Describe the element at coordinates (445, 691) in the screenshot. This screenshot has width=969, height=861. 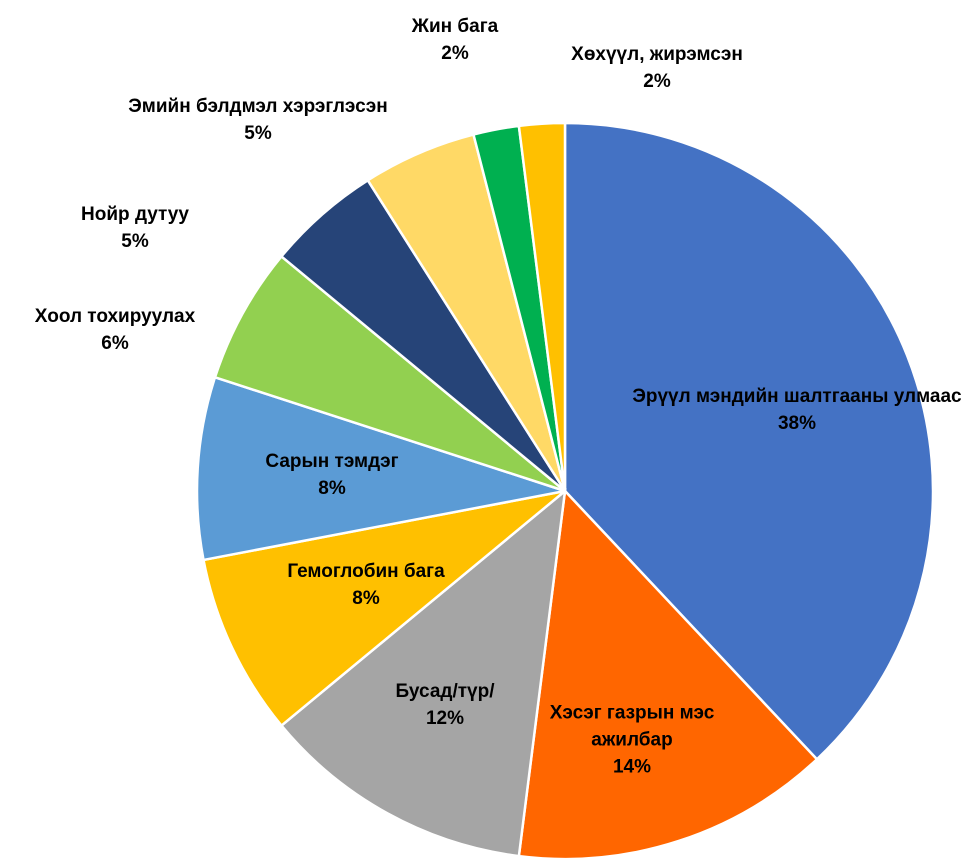
I see `category-label: Бусад/түр/` at that location.